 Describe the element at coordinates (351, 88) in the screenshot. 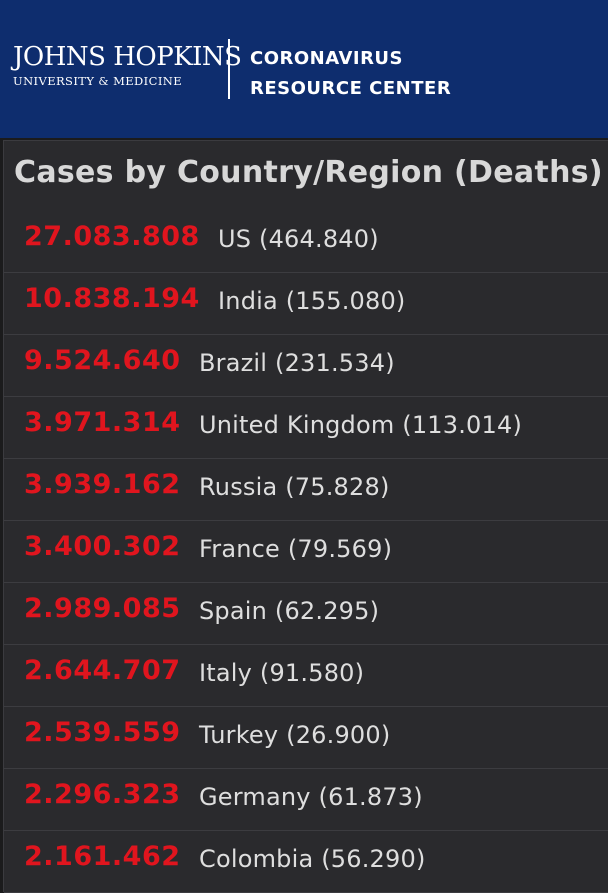

I see `center-title-line2: RESOURCE CENTER` at that location.